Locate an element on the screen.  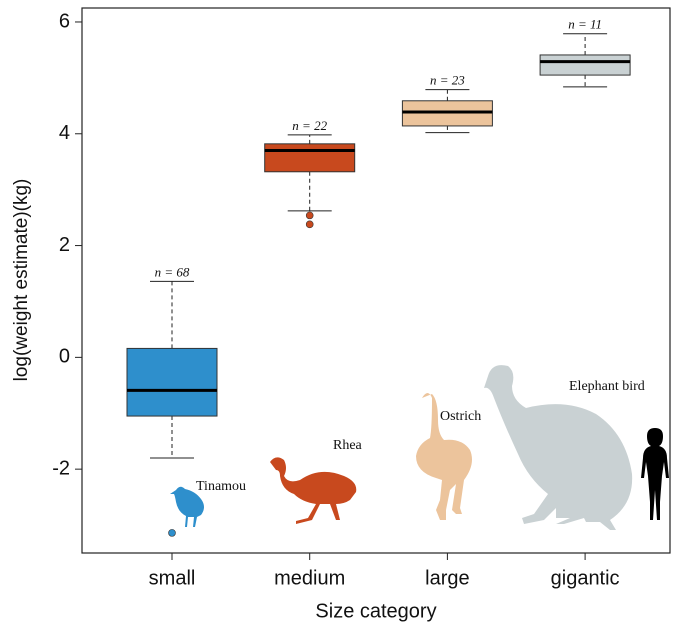
n-label: n = 11 is located at coordinates (585, 24).